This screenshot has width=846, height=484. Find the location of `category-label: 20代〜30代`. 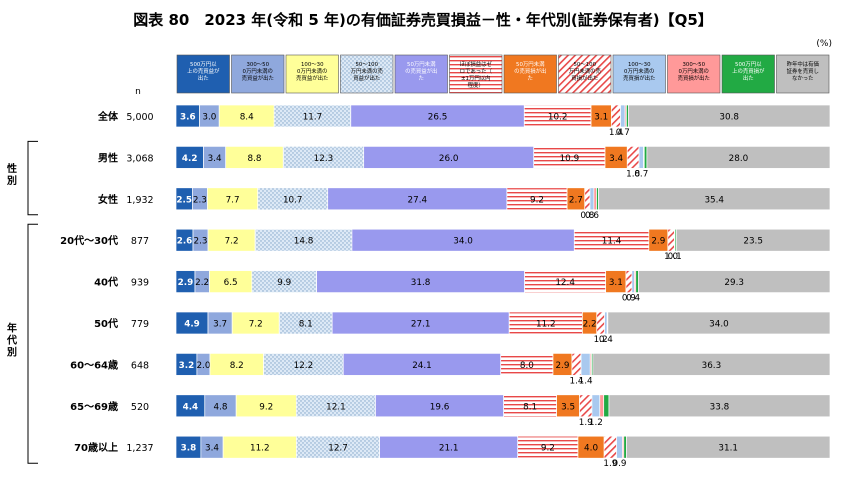

category-label: 20代〜30代 is located at coordinates (89, 240).